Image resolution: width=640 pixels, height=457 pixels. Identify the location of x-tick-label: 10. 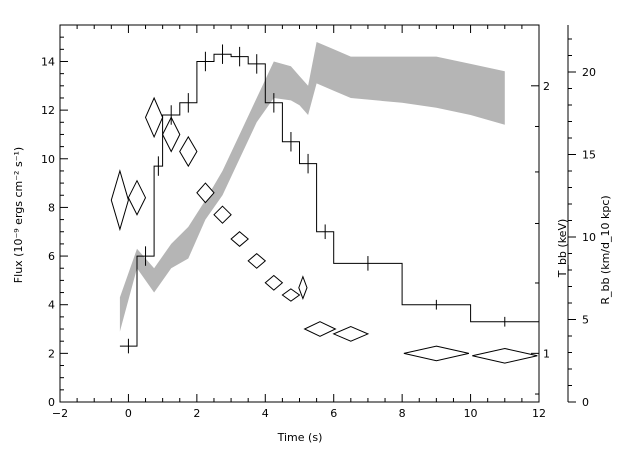
(471, 413).